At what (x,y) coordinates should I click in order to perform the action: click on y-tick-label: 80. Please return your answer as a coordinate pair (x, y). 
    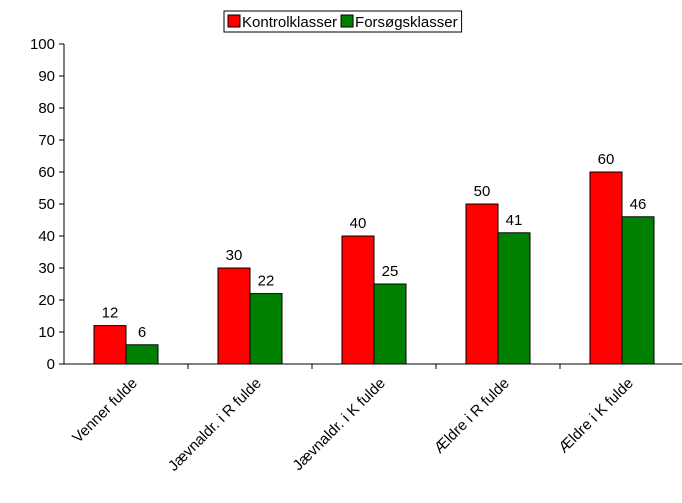
    Looking at the image, I should click on (46, 108).